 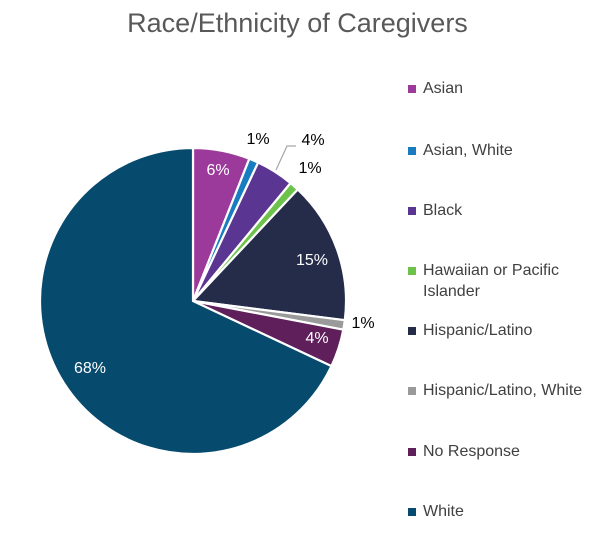 What do you see at coordinates (90, 368) in the screenshot?
I see `data-label: 68%` at bounding box center [90, 368].